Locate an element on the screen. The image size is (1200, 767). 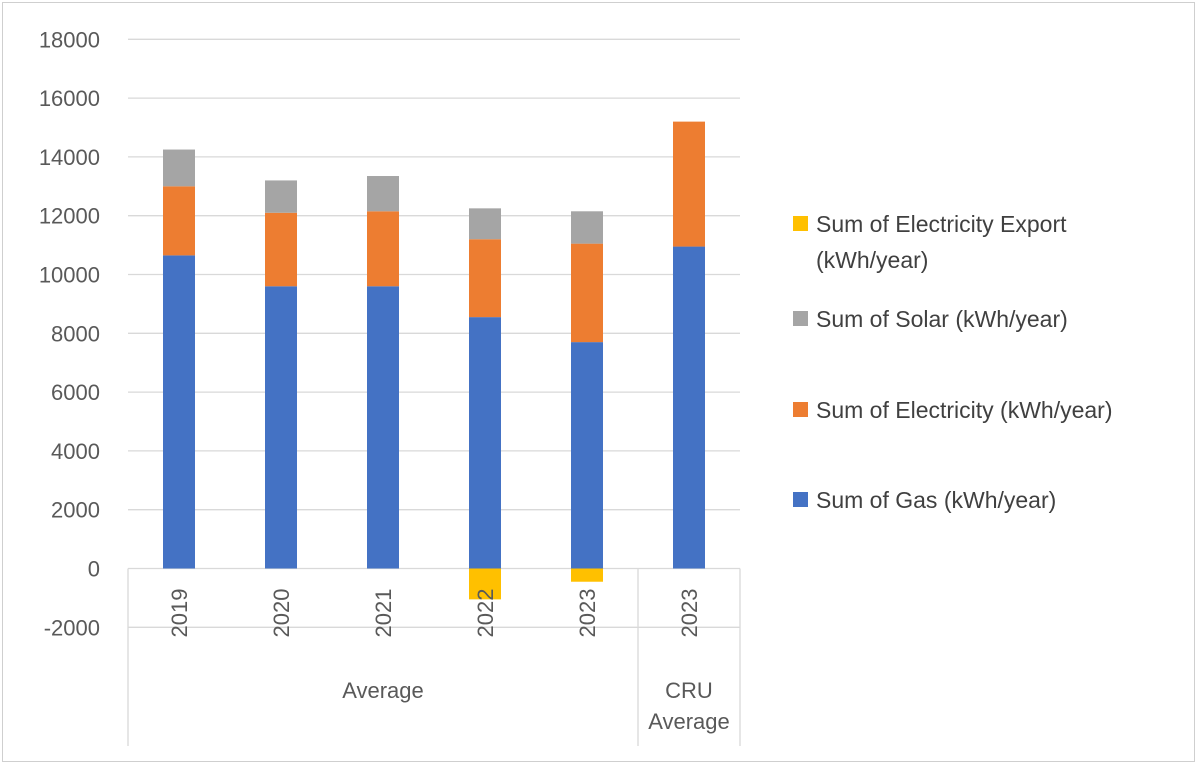
y-tick-label: 14000 is located at coordinates (69, 157).